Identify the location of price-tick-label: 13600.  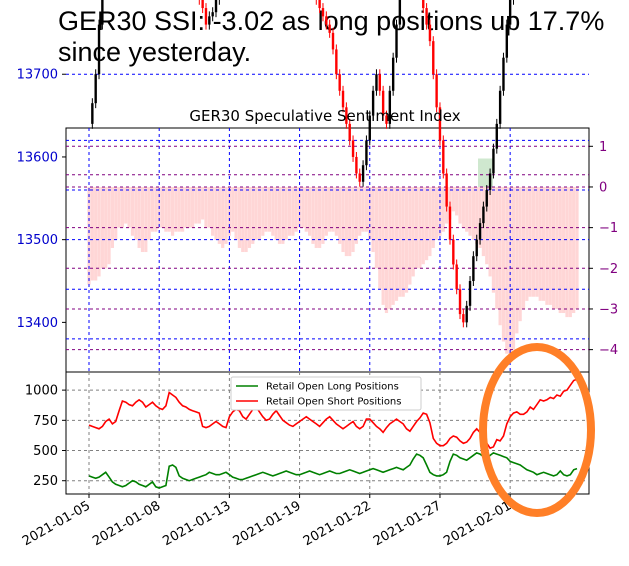
(37, 157).